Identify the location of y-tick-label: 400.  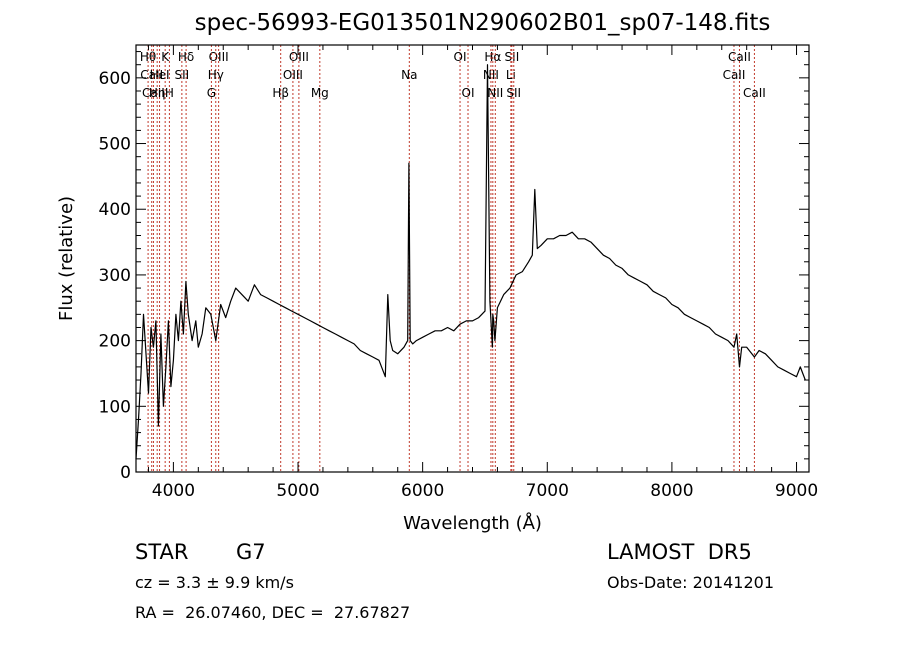
(115, 210).